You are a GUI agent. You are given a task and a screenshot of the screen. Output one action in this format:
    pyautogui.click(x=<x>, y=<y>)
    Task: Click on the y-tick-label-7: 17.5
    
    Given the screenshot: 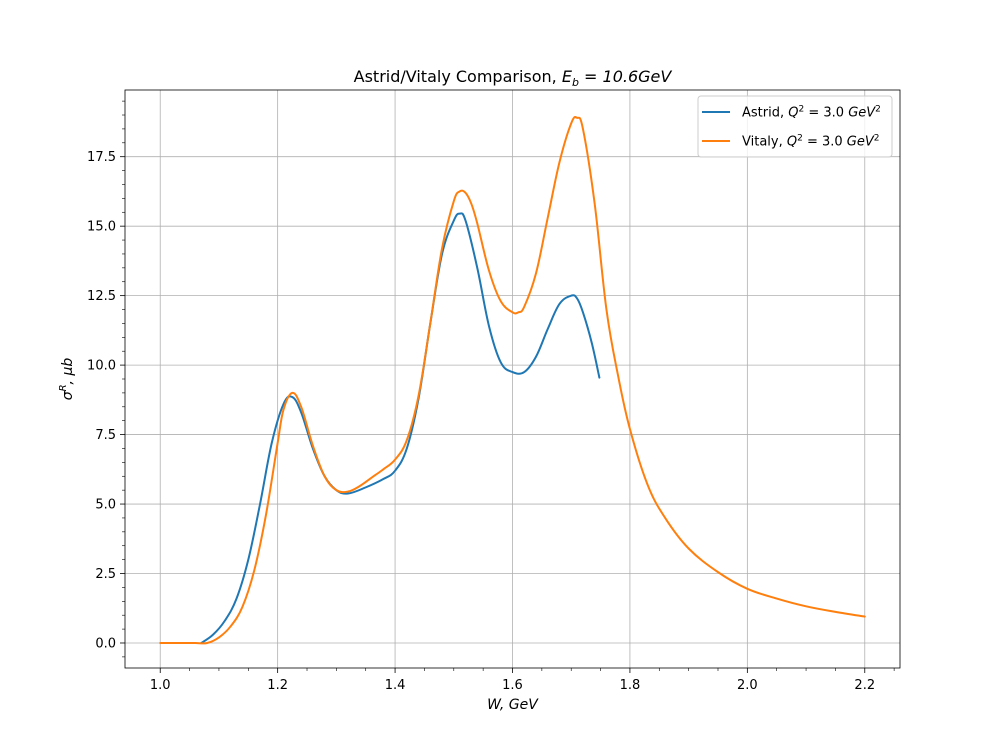 What is the action you would take?
    pyautogui.click(x=101, y=157)
    